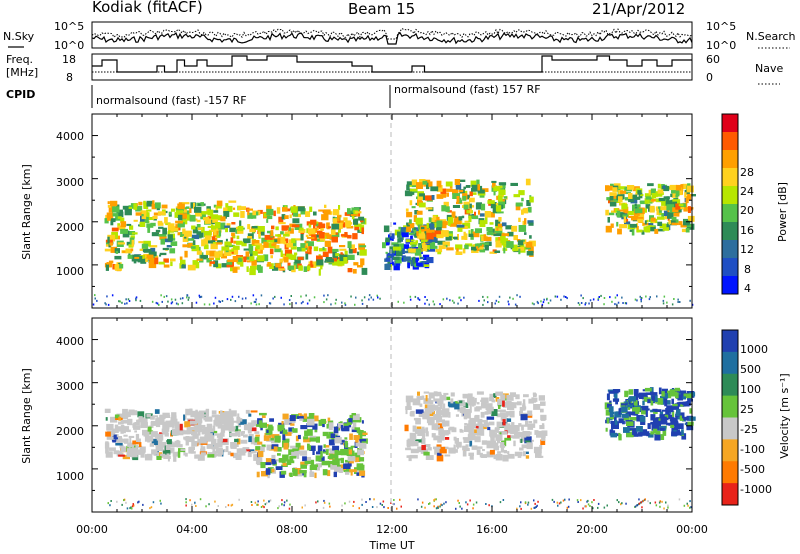 The width and height of the screenshot is (800, 554). I want to click on power-colorbar, so click(730, 204).